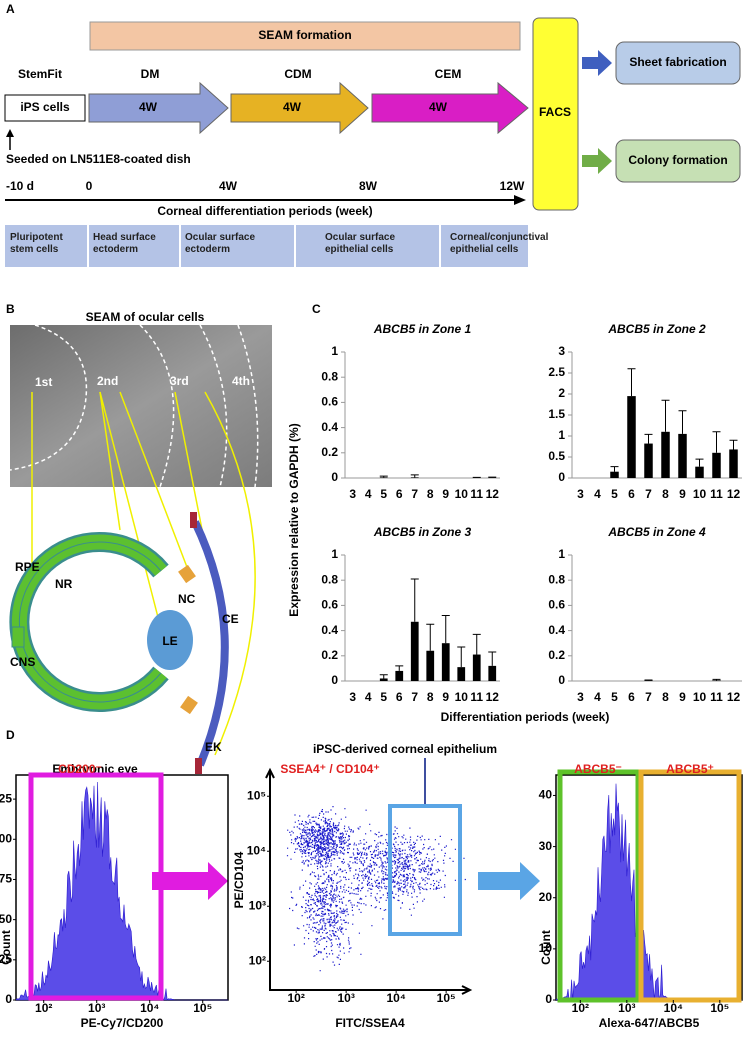 Image resolution: width=747 pixels, height=1042 pixels. I want to click on part-label: NR, so click(64, 584).